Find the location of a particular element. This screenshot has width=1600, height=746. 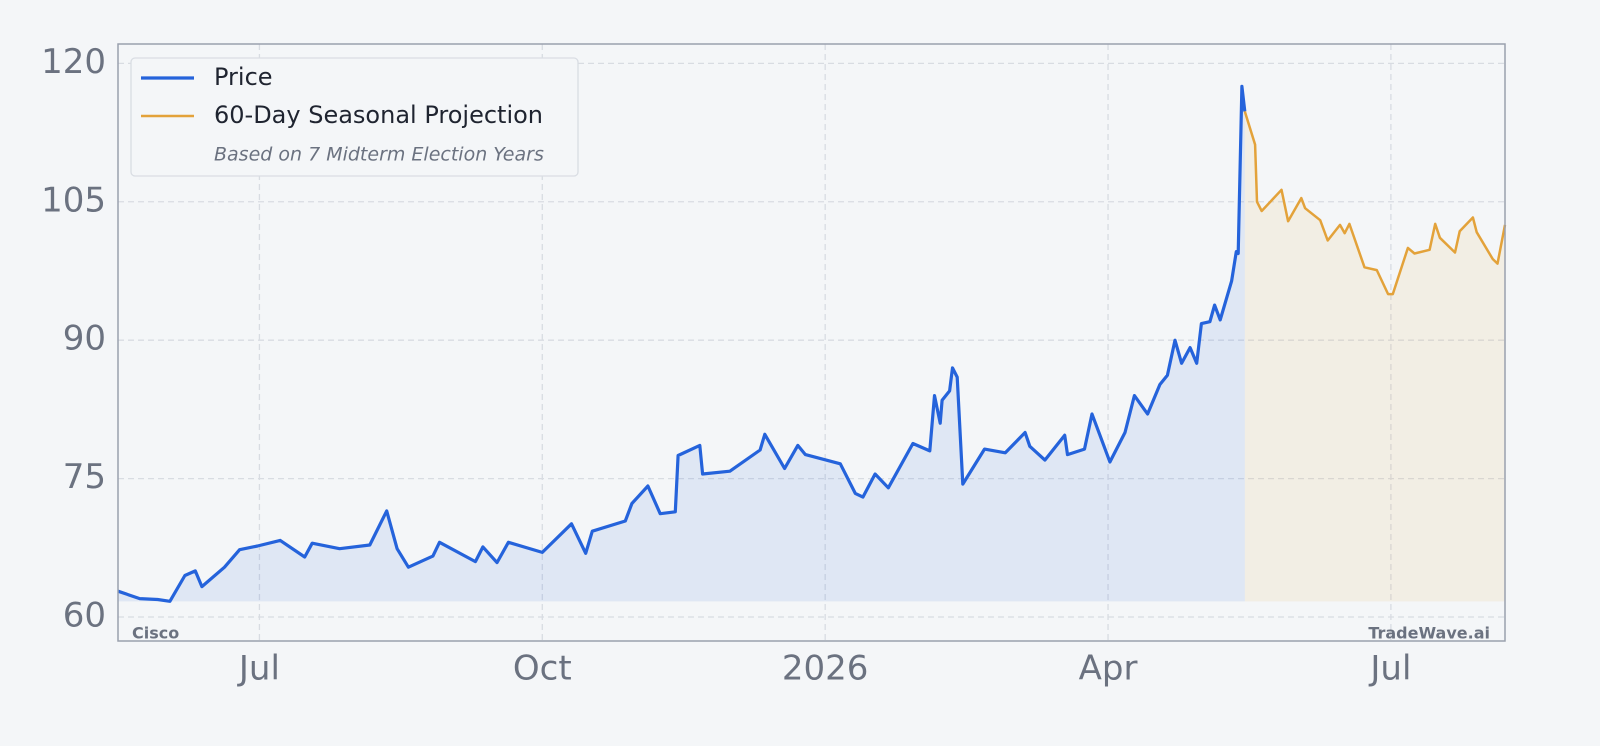

y-tick-label: 90 is located at coordinates (84, 339).